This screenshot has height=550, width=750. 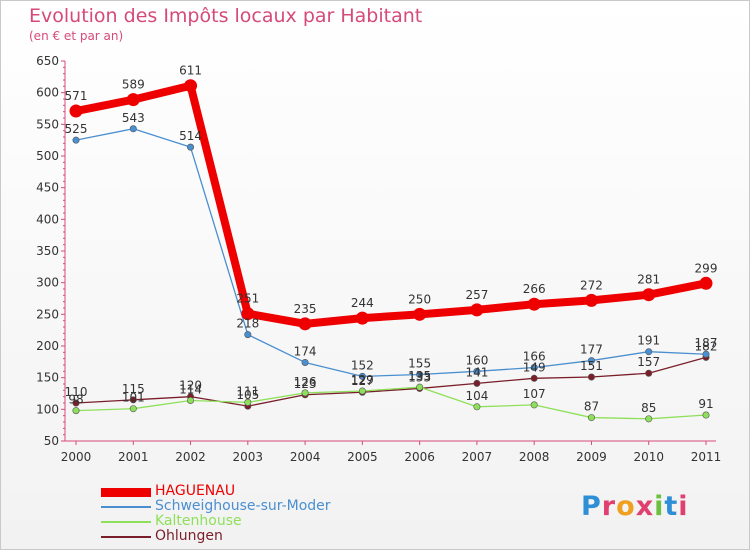 What do you see at coordinates (648, 280) in the screenshot?
I see `data-label: 281` at bounding box center [648, 280].